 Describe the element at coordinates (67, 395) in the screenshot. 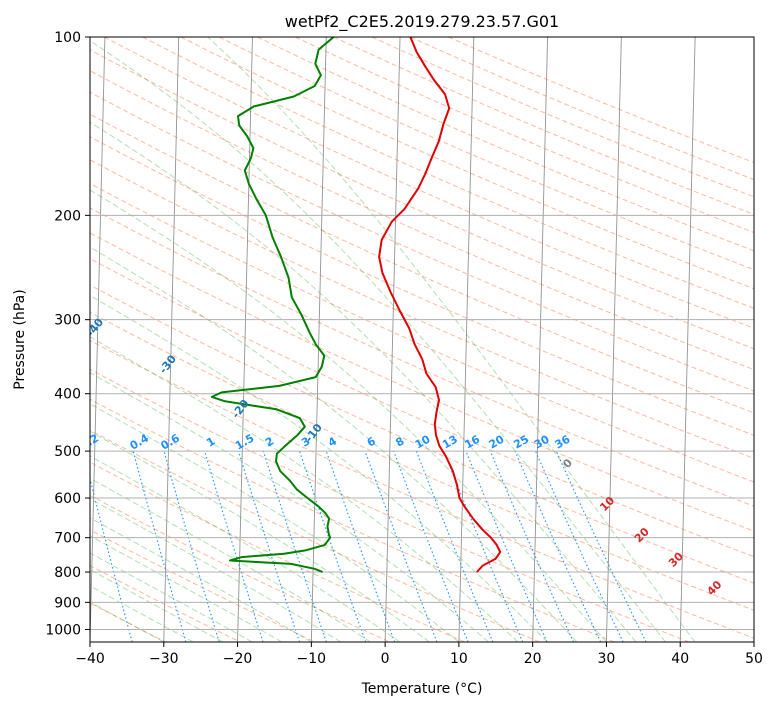

I see `y-tick-label: 400` at that location.